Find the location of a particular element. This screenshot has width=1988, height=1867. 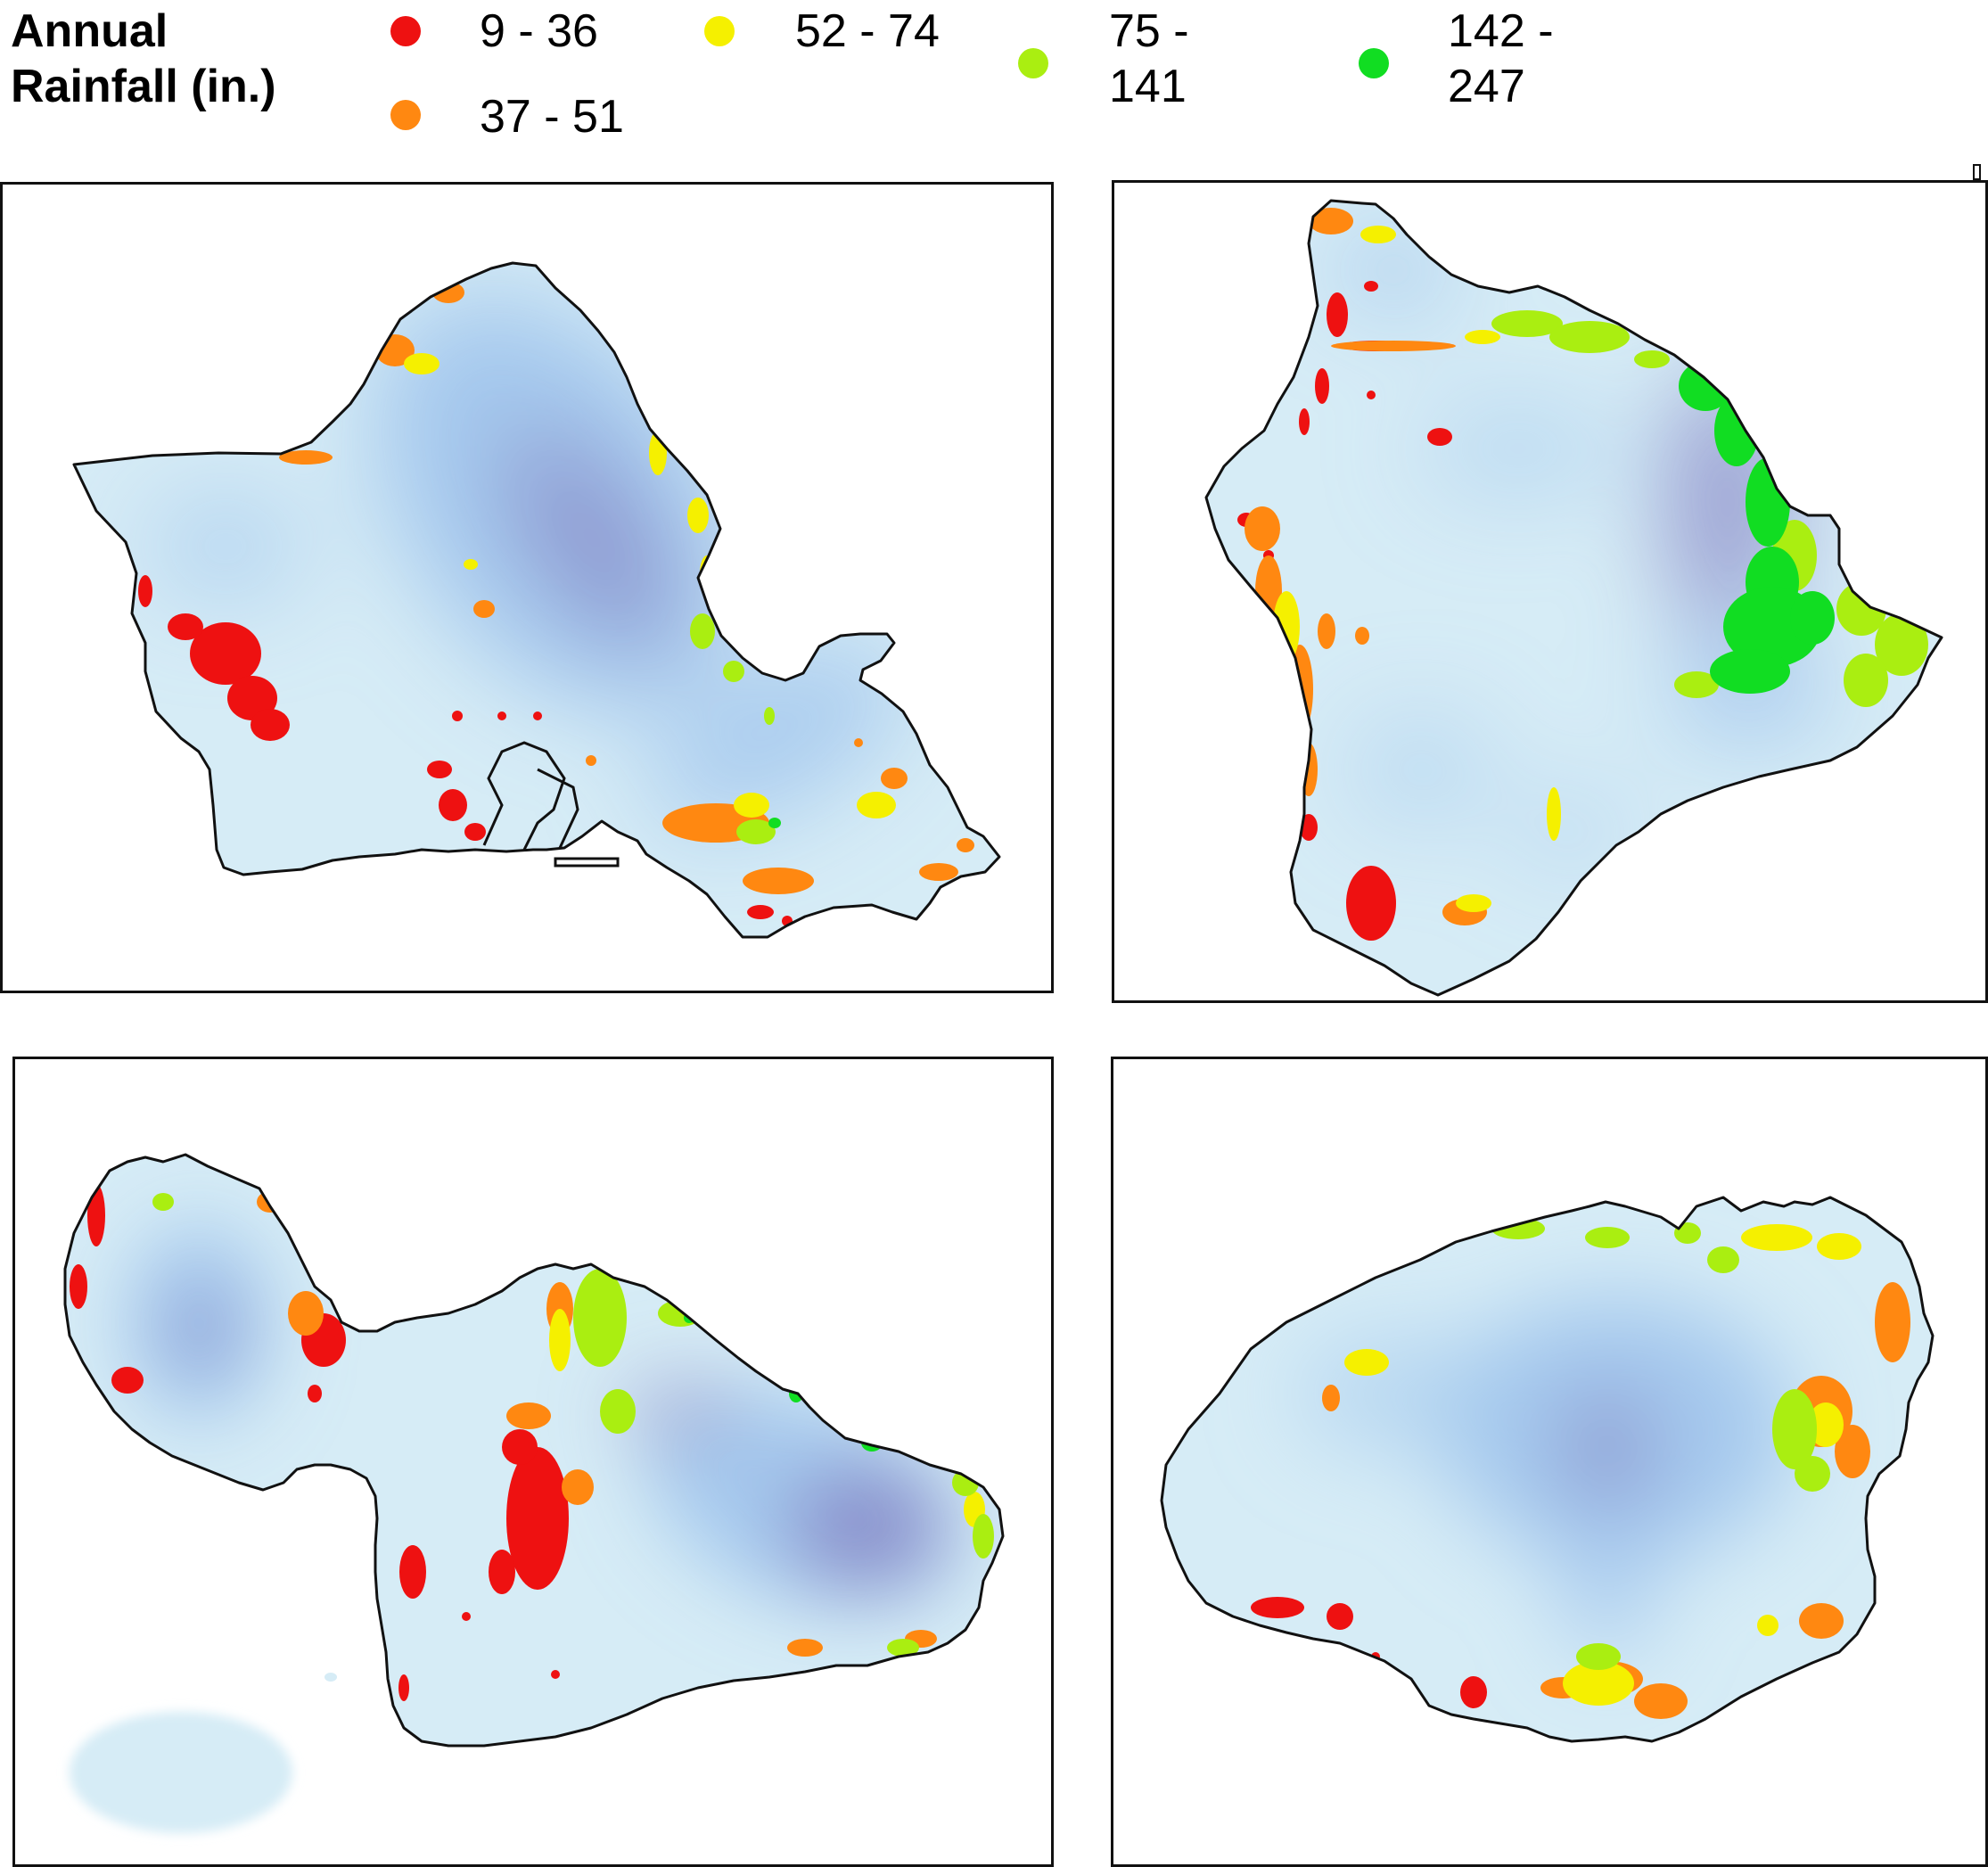

legend-title: Annual Rainfall (in.) is located at coordinates (143, 59).